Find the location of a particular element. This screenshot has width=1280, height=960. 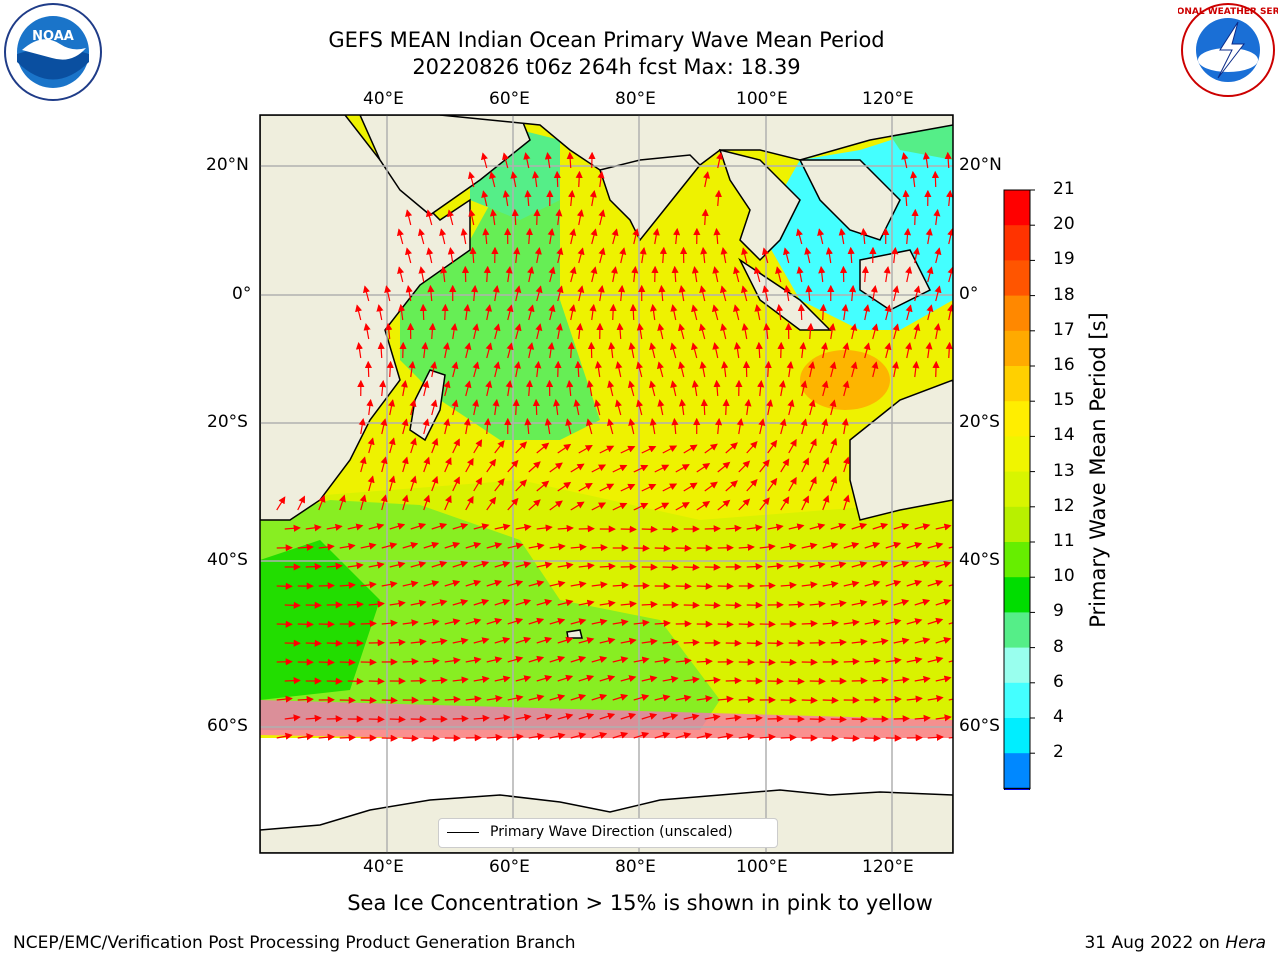

lon-tick-top: 40°E is located at coordinates (383, 99).